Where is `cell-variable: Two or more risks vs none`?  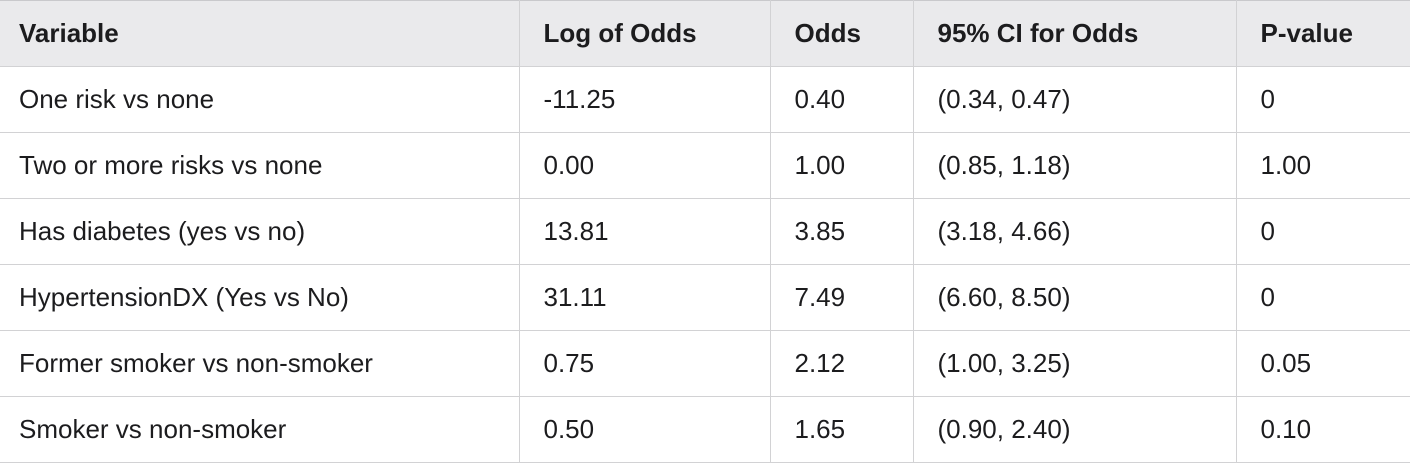 cell-variable: Two or more risks vs none is located at coordinates (260, 165).